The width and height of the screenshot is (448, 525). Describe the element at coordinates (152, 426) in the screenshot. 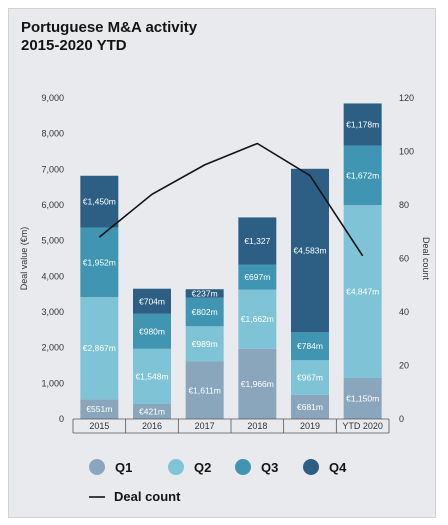

I see `x-tick-label: 2016` at that location.